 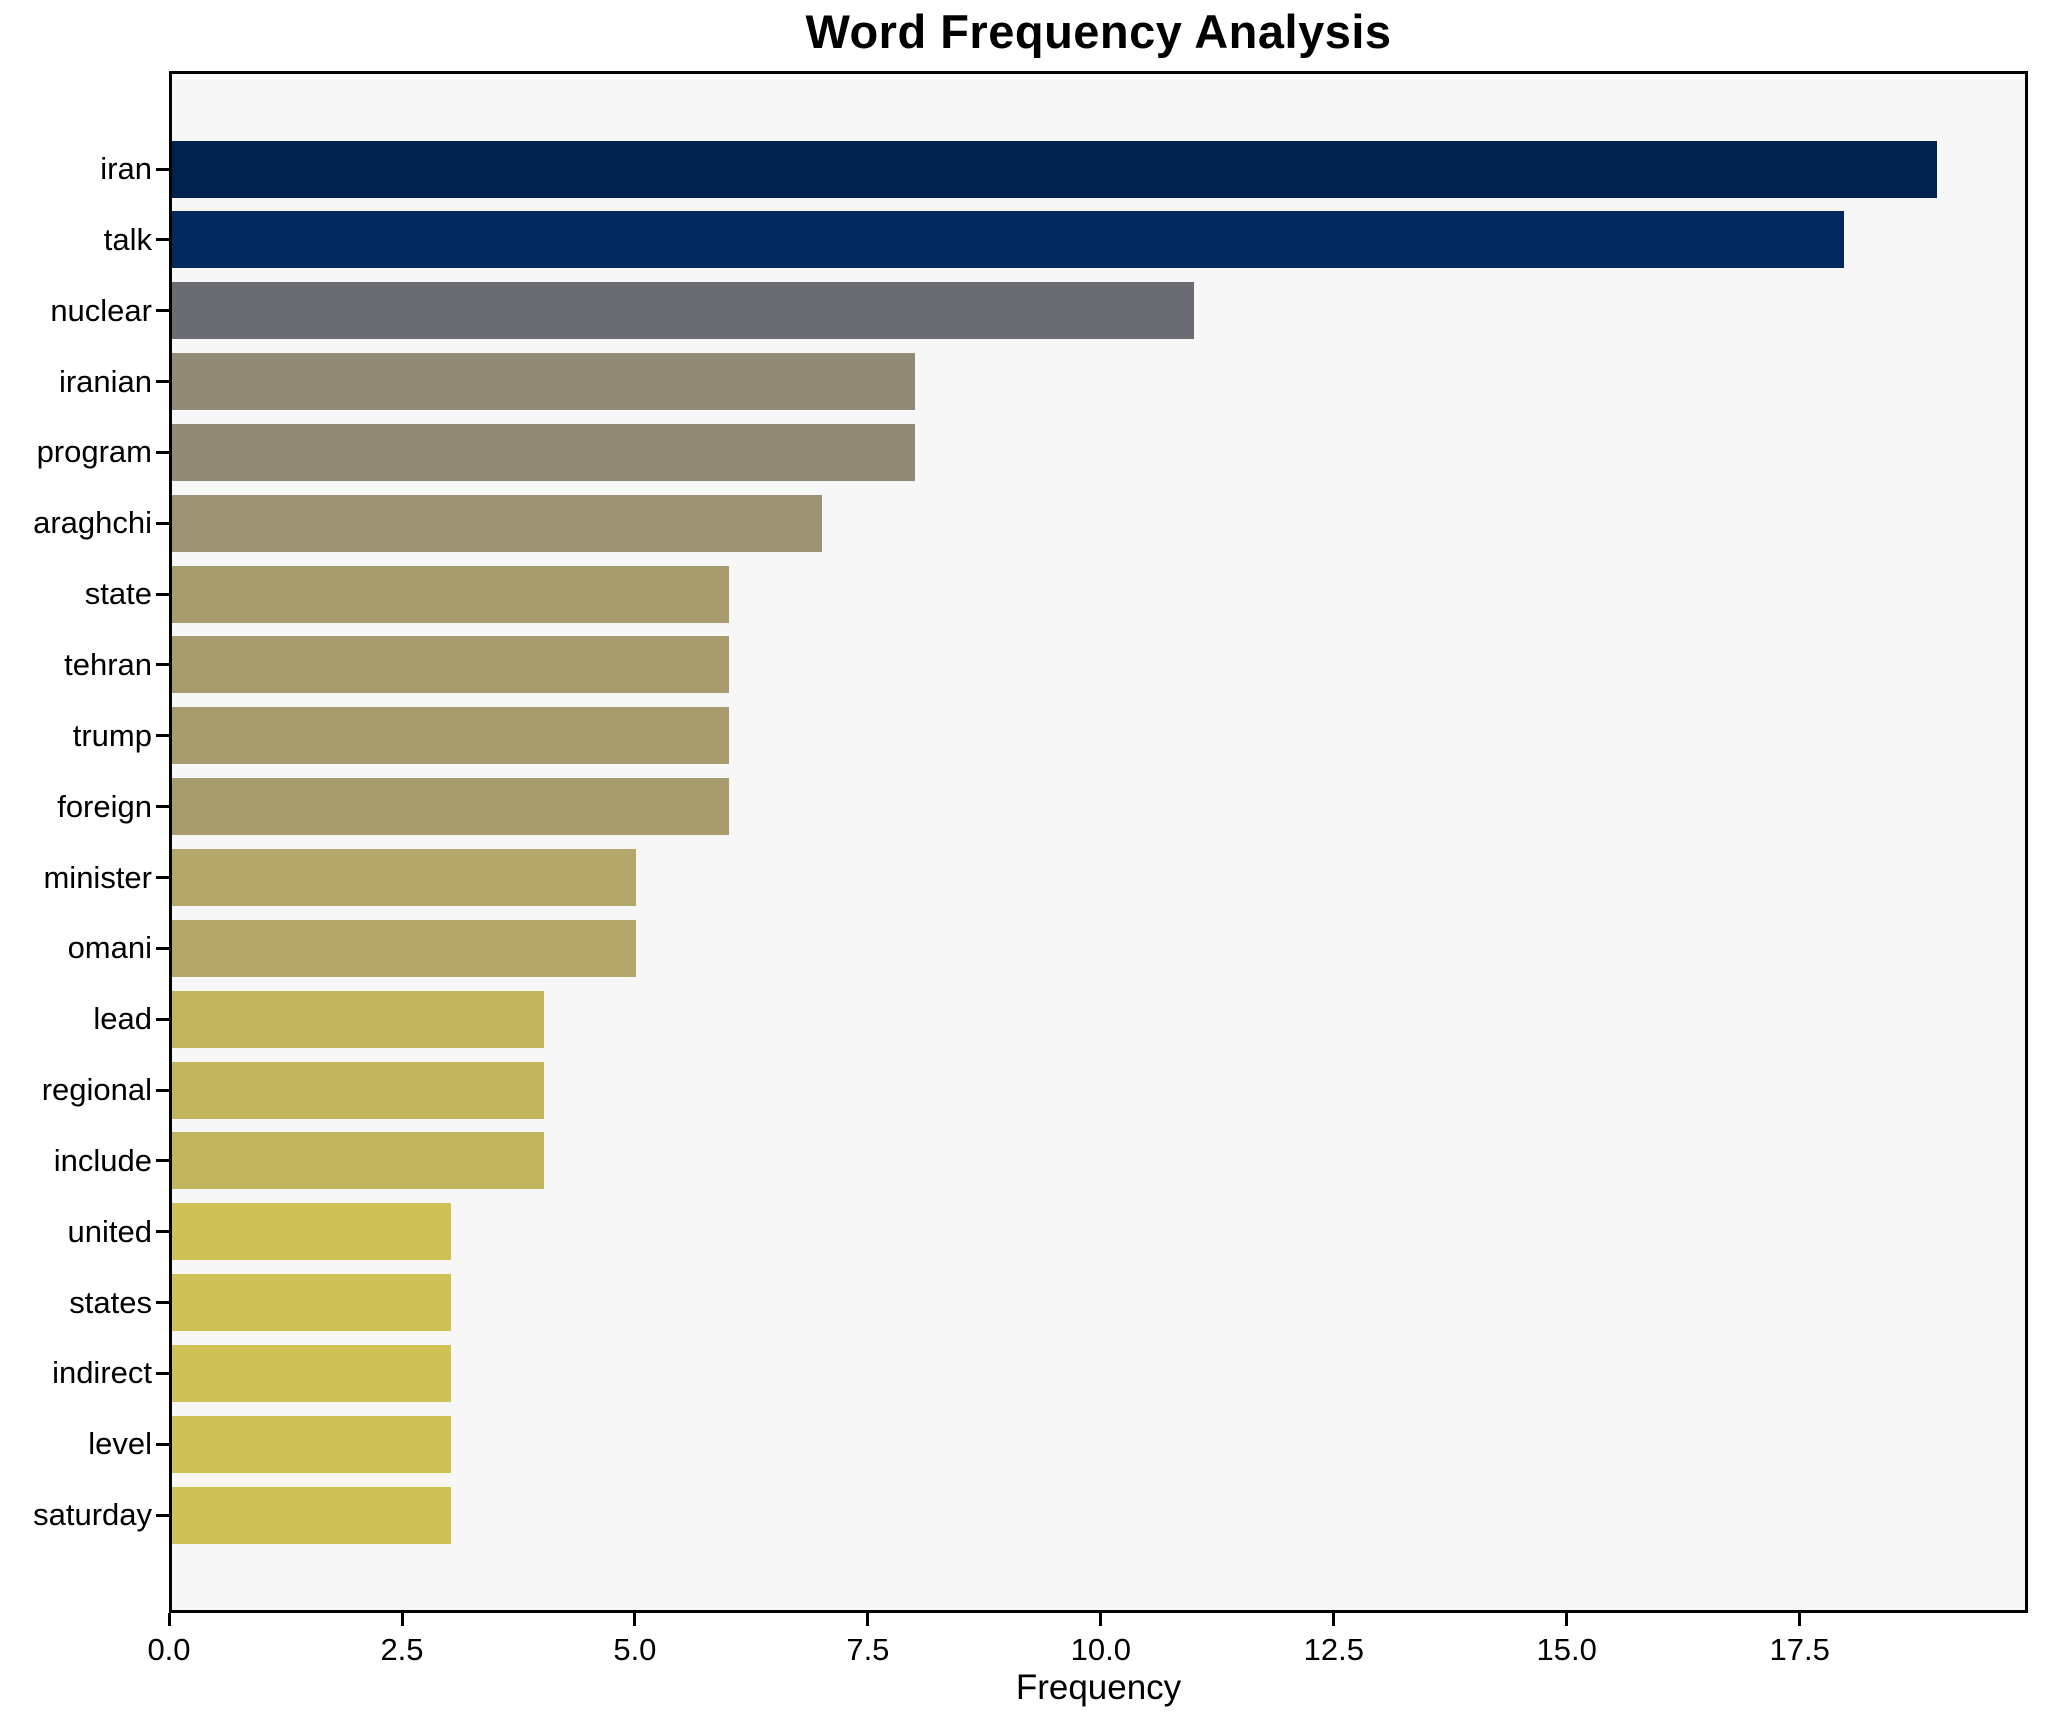 What do you see at coordinates (451, 594) in the screenshot?
I see `bar-state` at bounding box center [451, 594].